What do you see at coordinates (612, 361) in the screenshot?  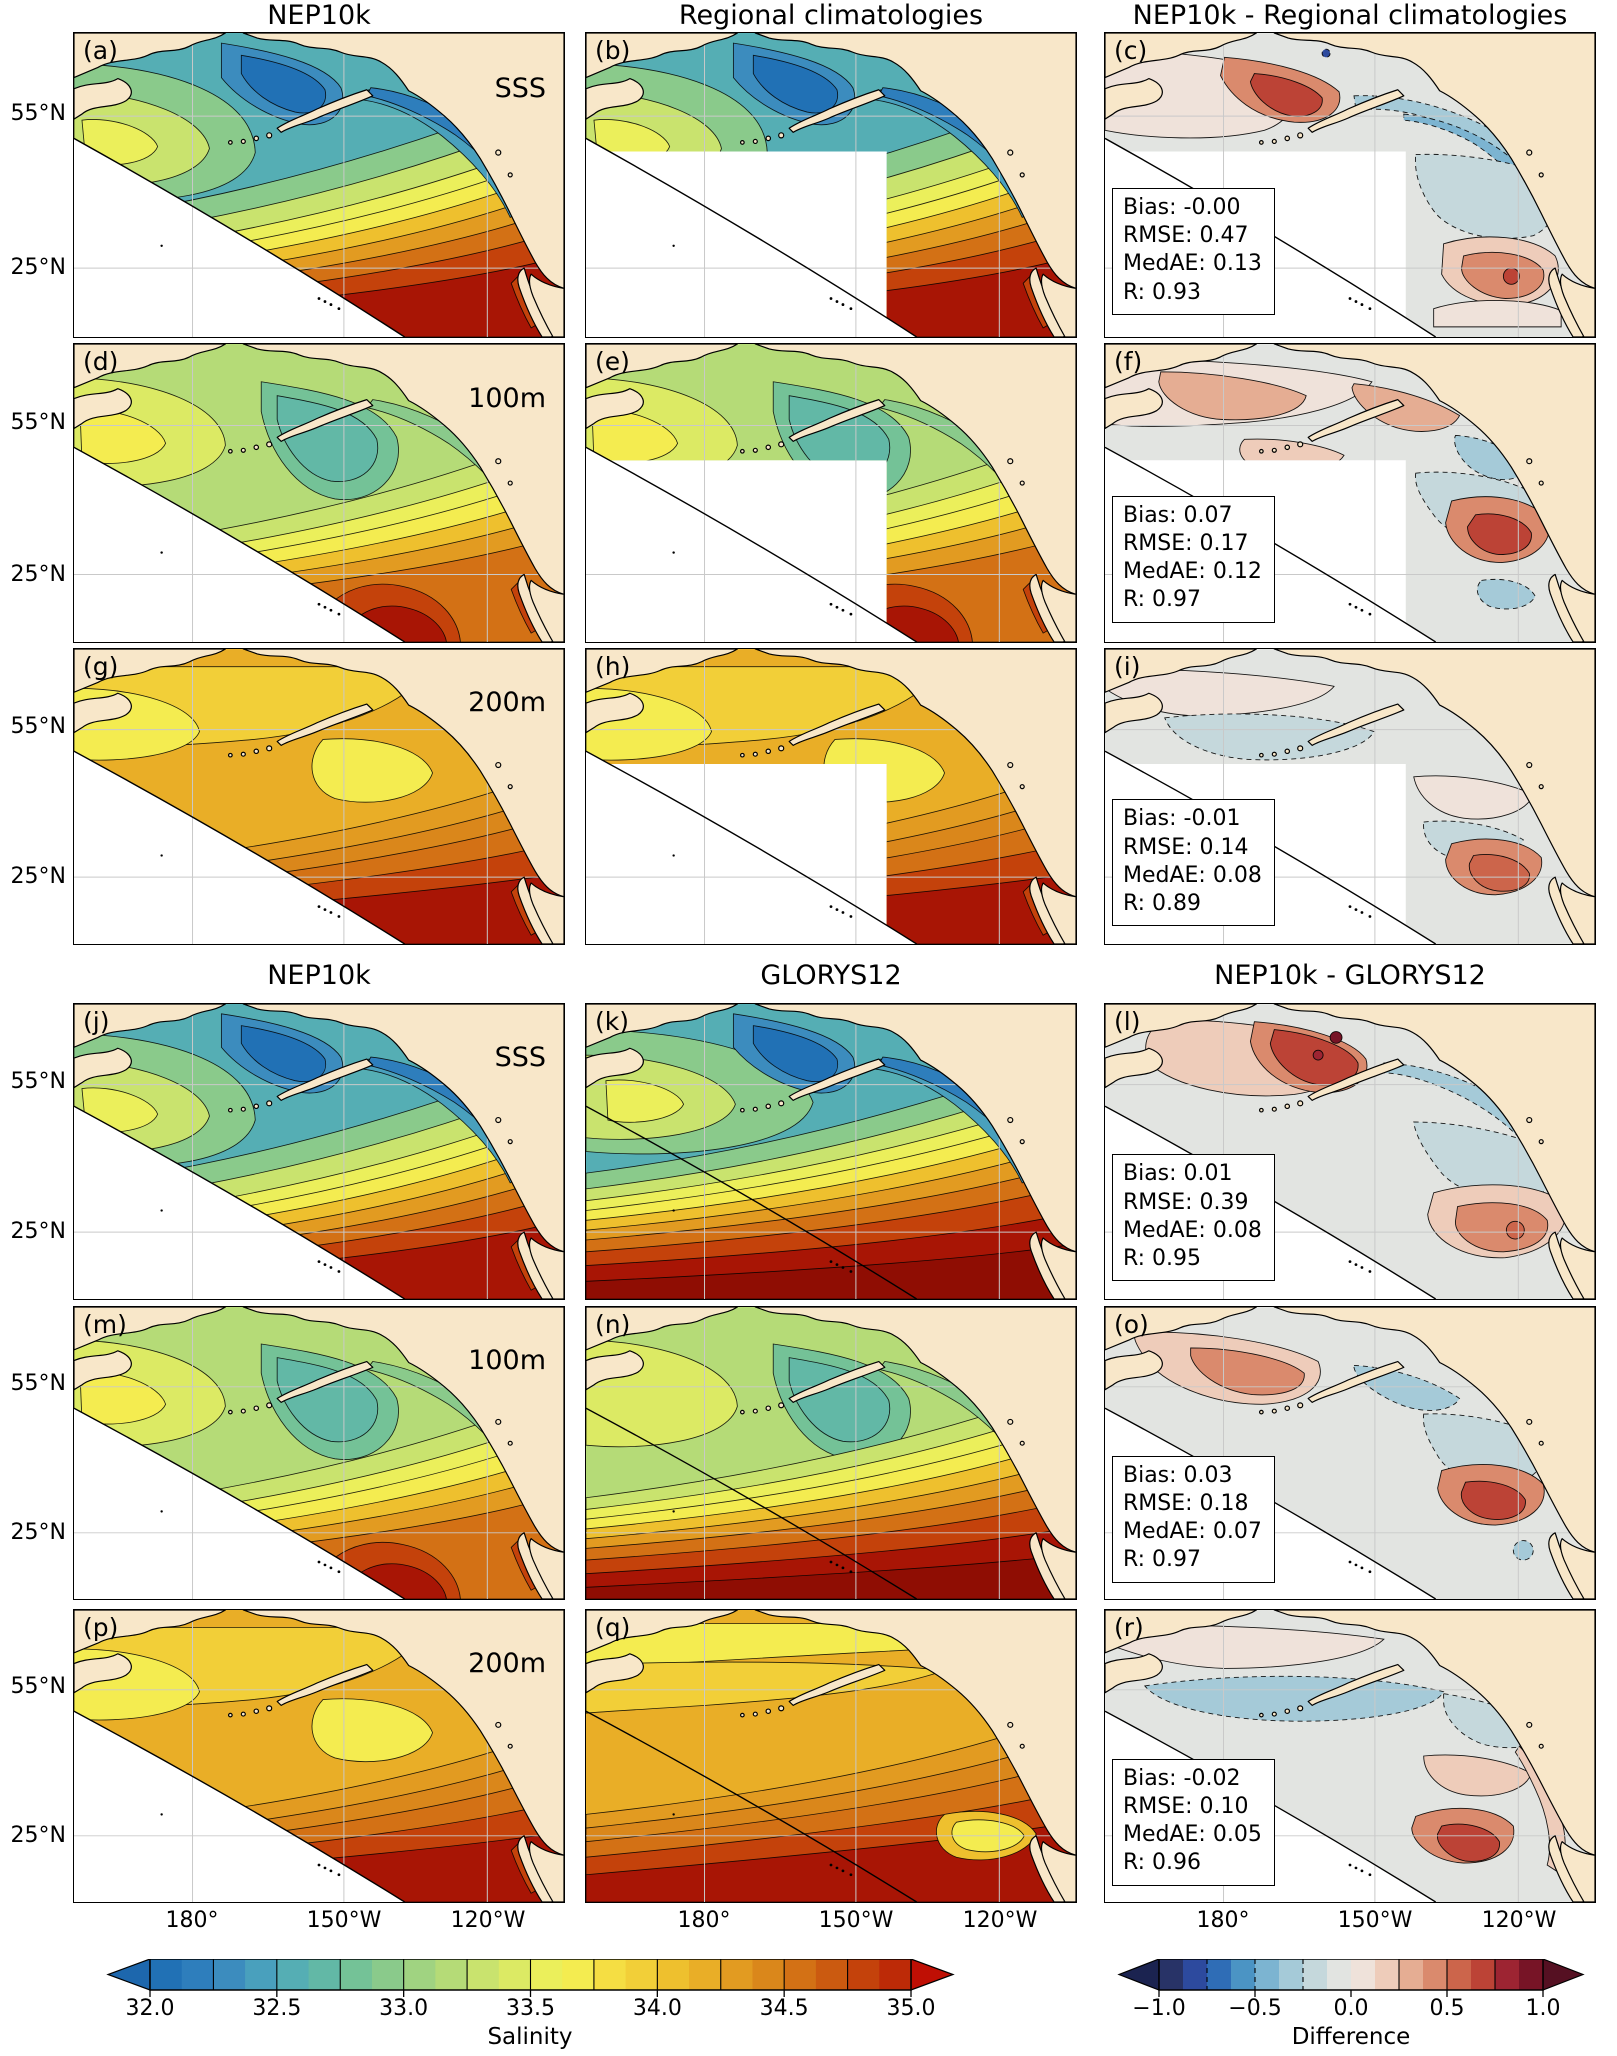 I see `panel-letter-e: (e)` at bounding box center [612, 361].